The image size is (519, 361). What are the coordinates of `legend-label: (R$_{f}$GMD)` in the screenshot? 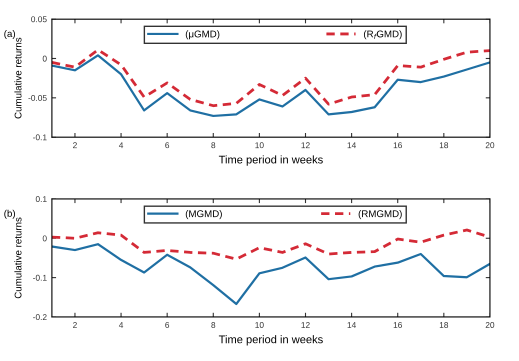 It's located at (383, 35).